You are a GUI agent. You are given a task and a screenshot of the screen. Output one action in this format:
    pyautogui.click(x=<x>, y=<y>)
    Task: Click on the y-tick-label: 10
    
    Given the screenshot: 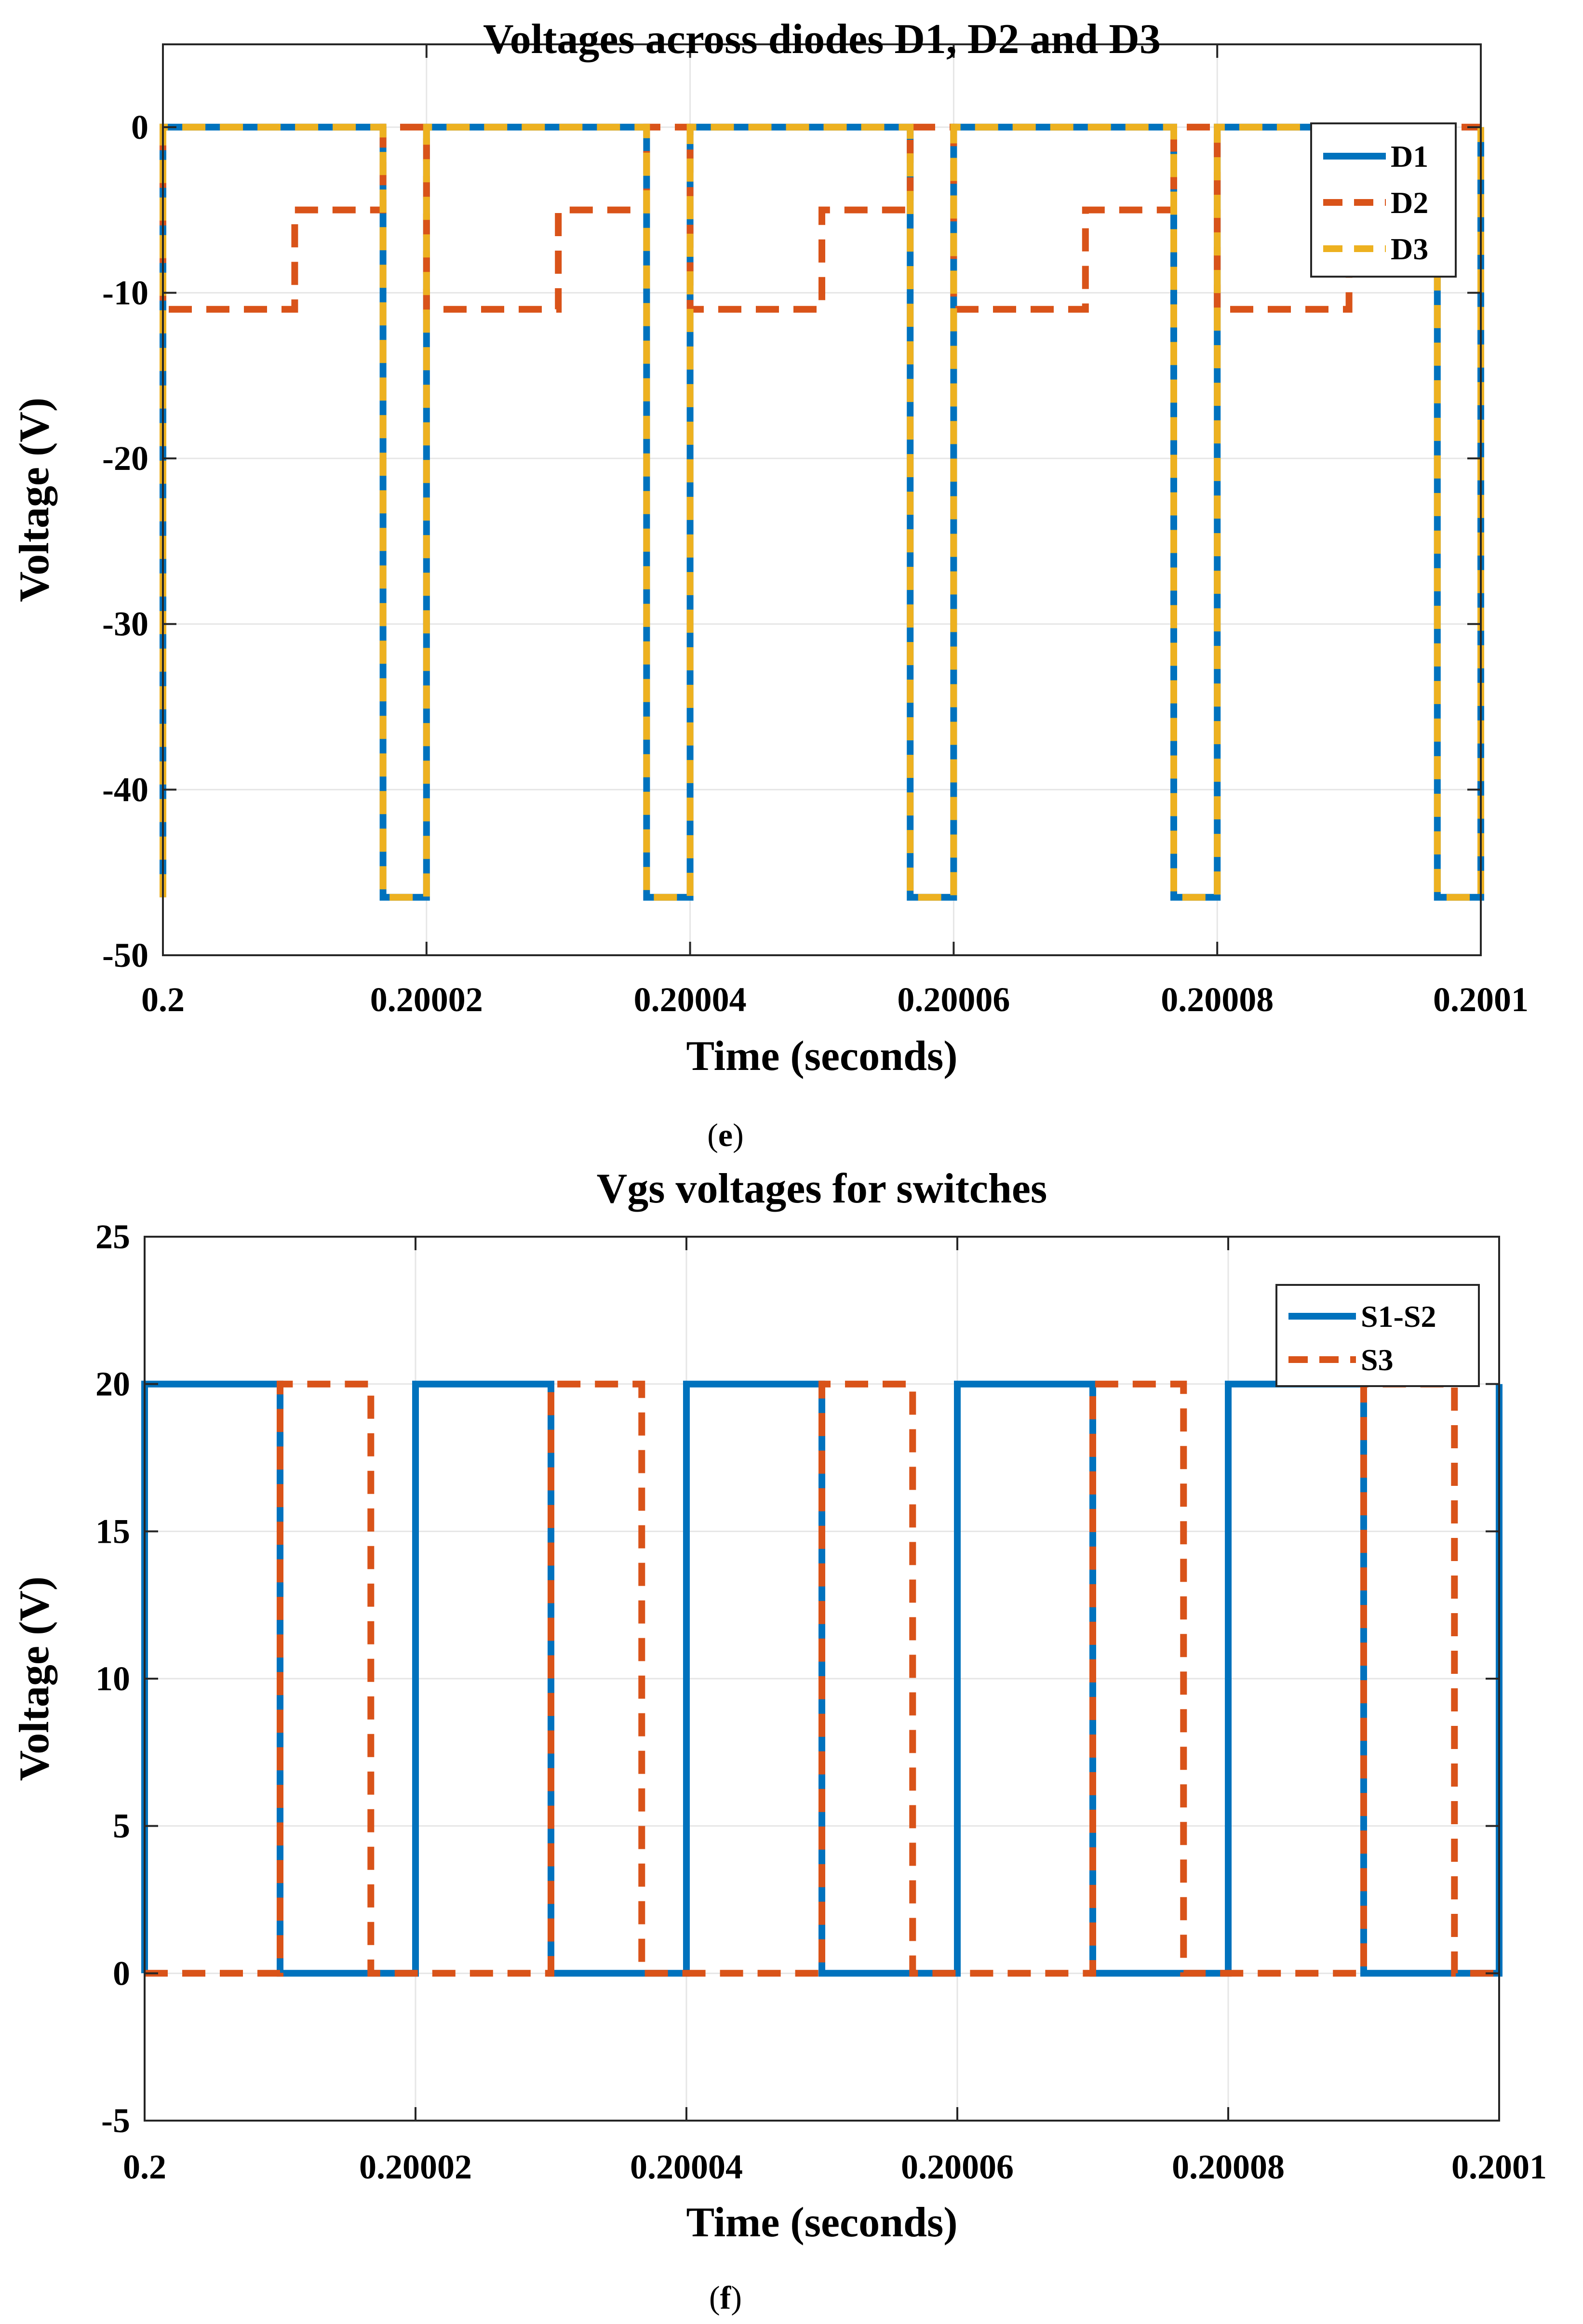 What is the action you would take?
    pyautogui.click(x=112, y=1678)
    